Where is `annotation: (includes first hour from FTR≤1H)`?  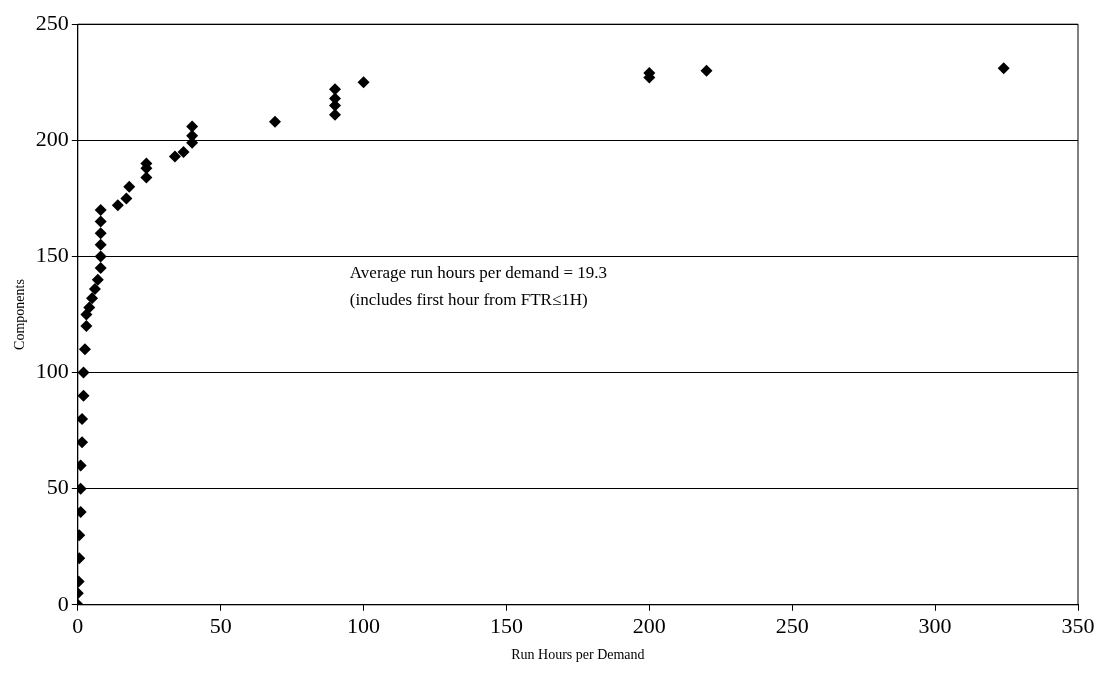 annotation: (includes first hour from FTR≤1H) is located at coordinates (468, 300).